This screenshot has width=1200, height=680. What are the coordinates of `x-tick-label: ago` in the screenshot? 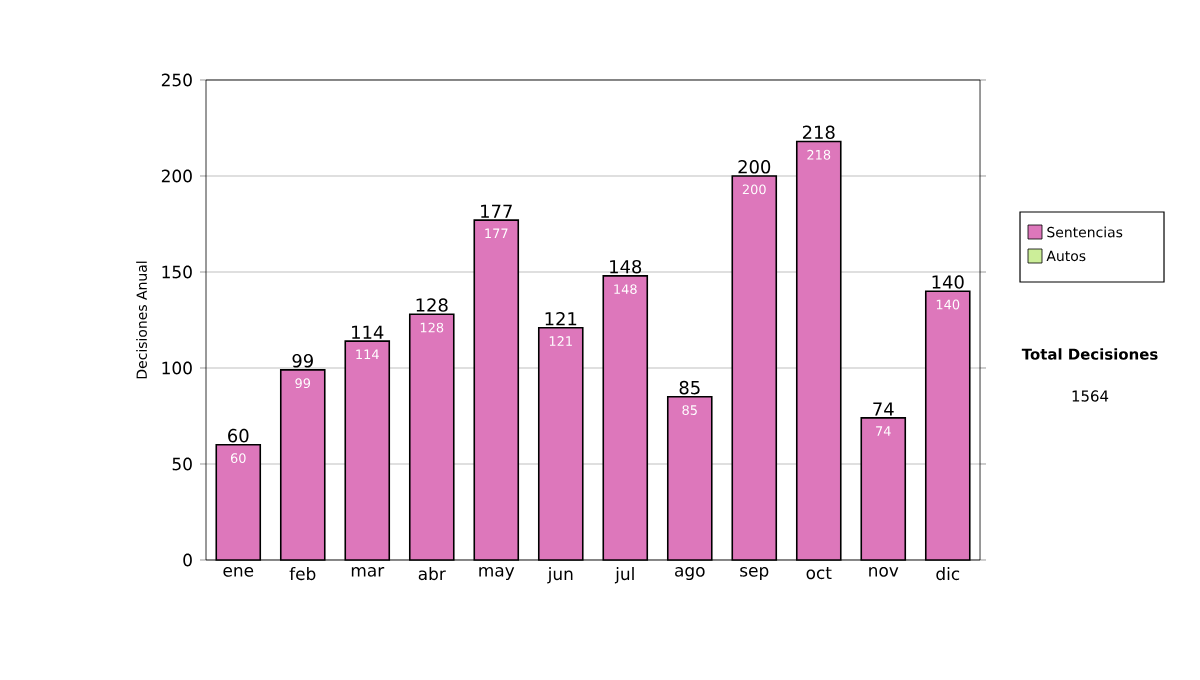 It's located at (690, 574).